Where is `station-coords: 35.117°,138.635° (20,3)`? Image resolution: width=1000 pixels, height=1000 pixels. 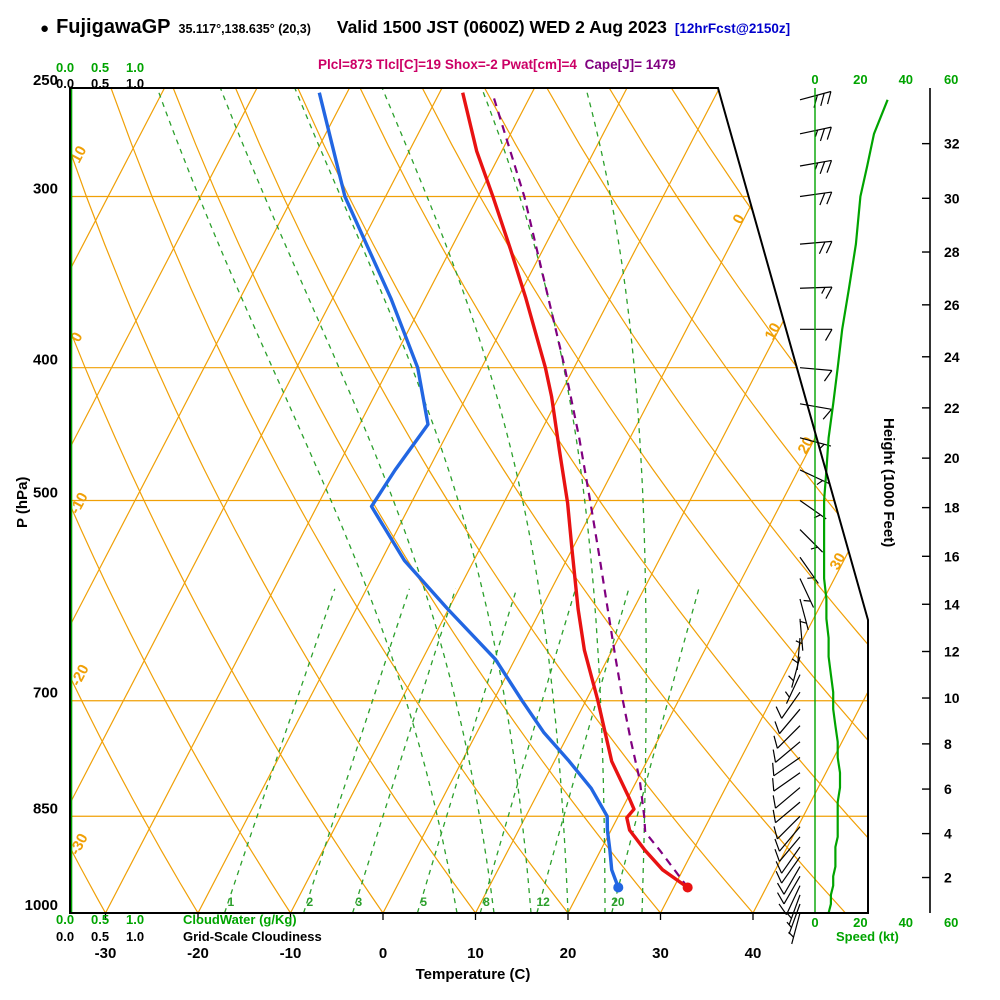
station-coords: 35.117°,138.635° (20,3) is located at coordinates (244, 29).